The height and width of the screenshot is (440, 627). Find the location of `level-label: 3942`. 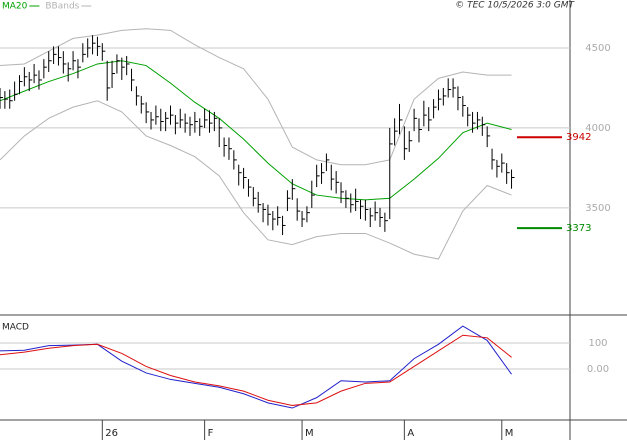

level-label: 3942 is located at coordinates (578, 137).